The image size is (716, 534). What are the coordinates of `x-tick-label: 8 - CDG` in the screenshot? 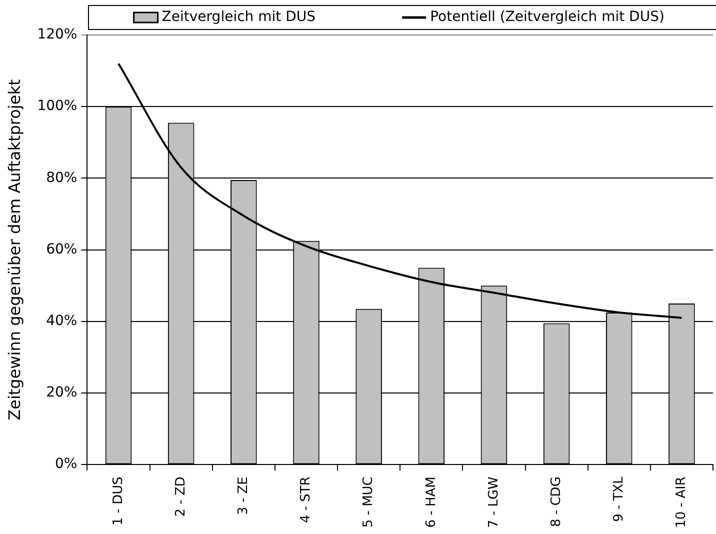 It's located at (556, 501).